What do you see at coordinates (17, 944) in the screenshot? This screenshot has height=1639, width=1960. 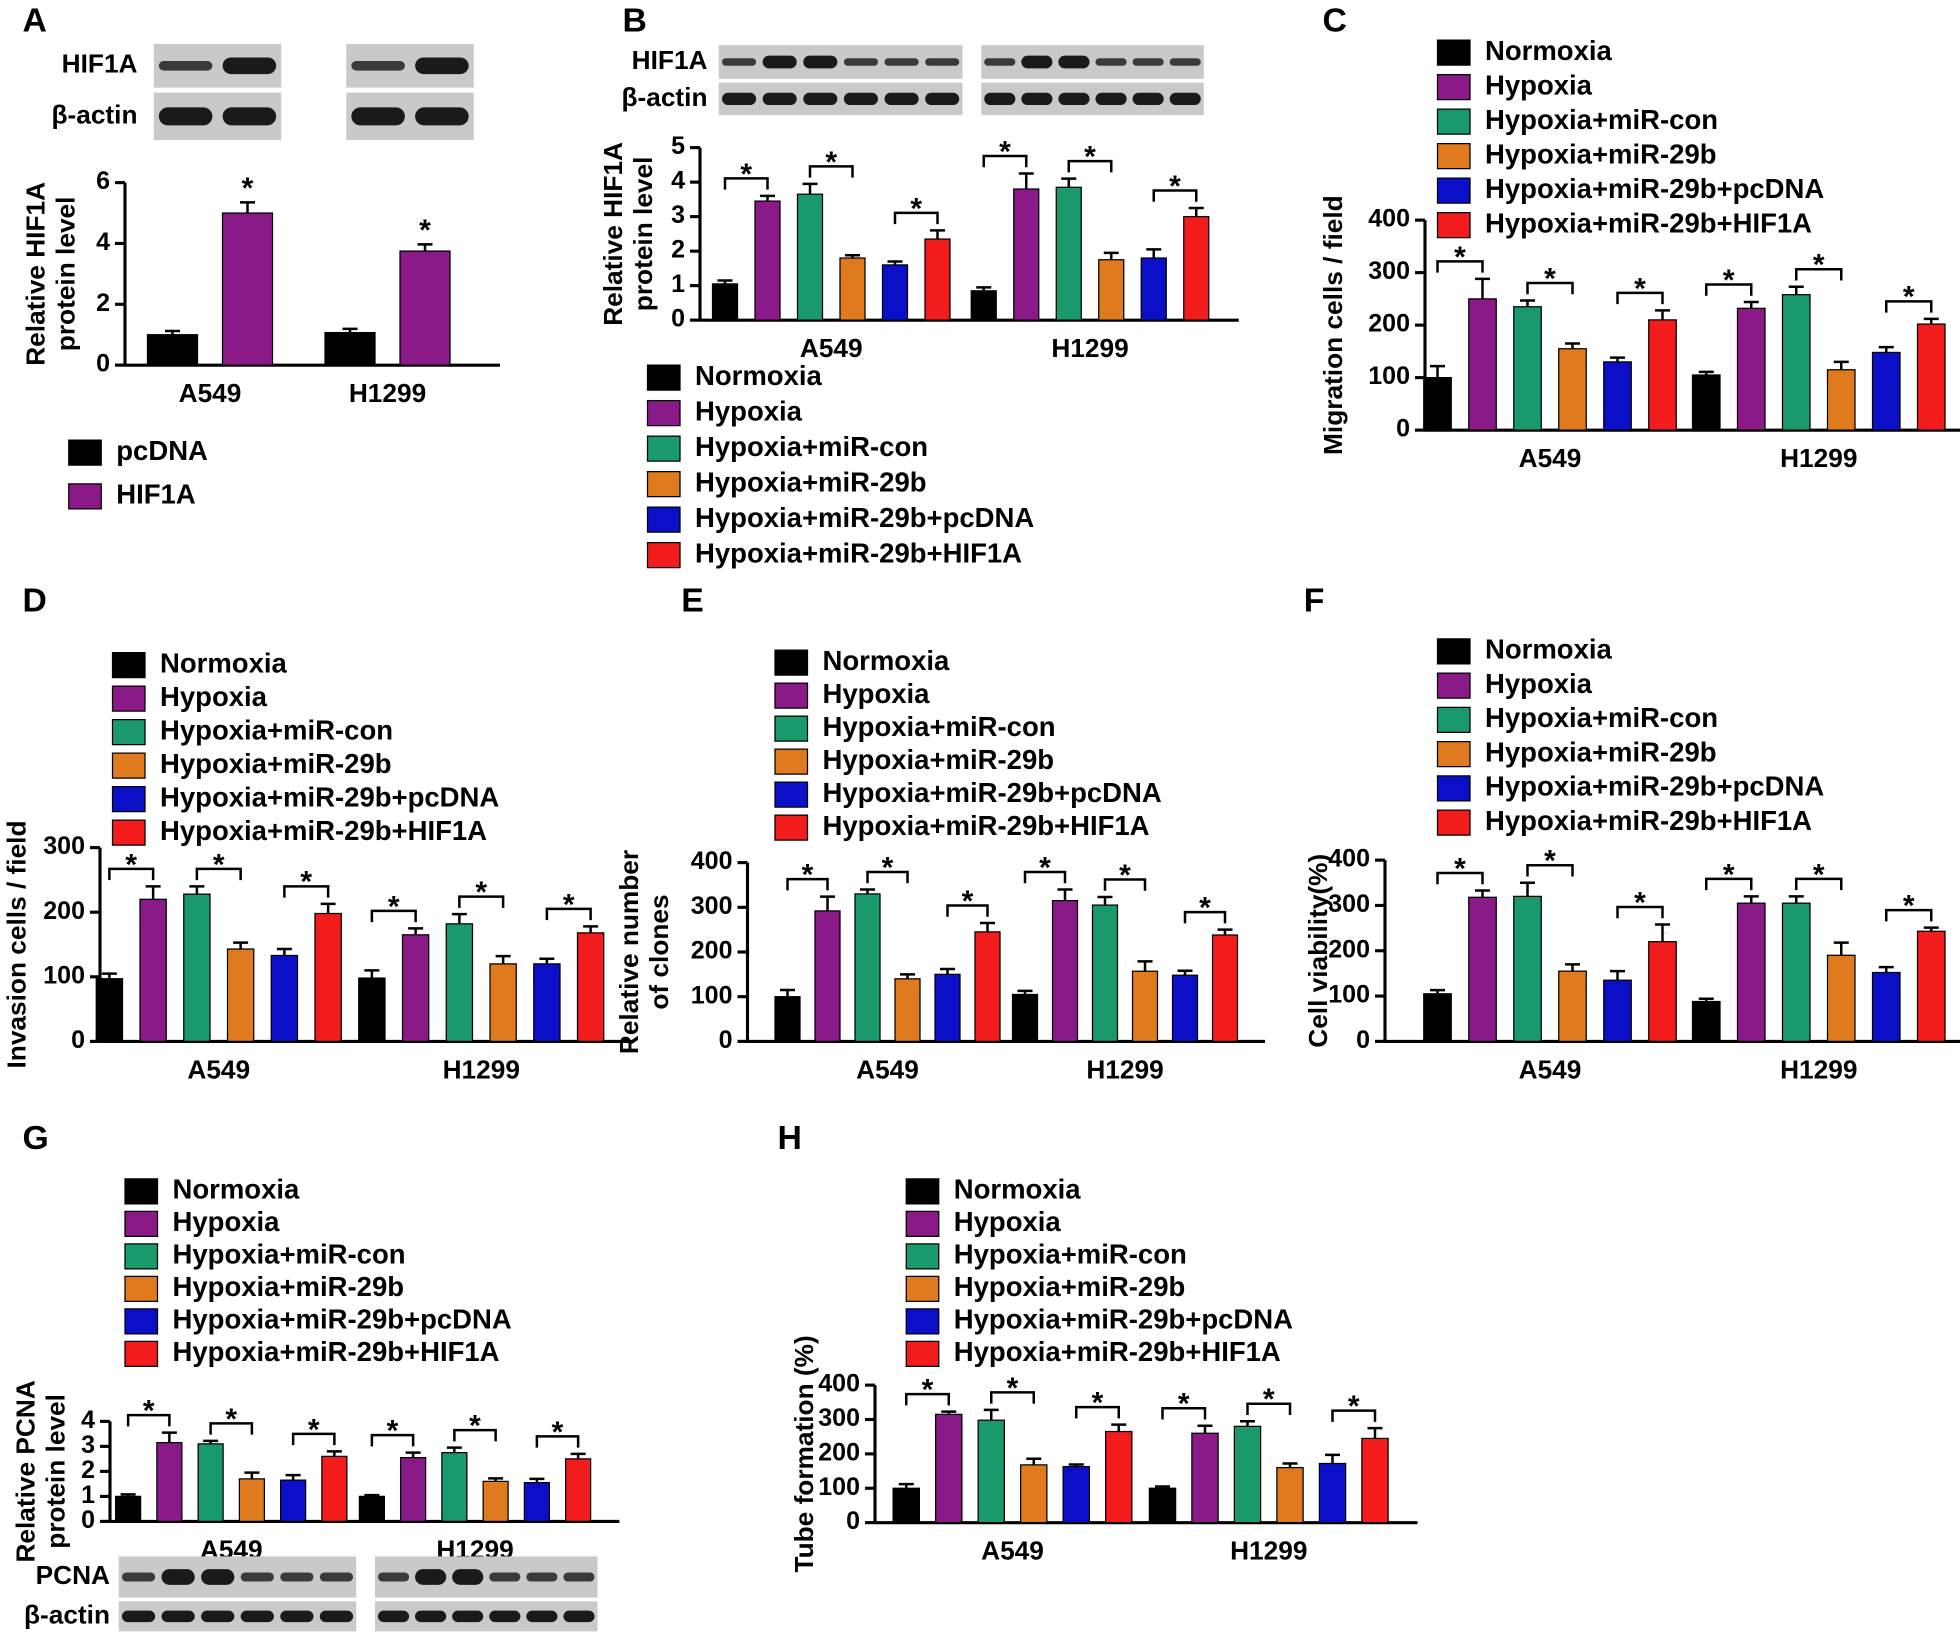 I see `y-axis-label: Invasion cells / field` at bounding box center [17, 944].